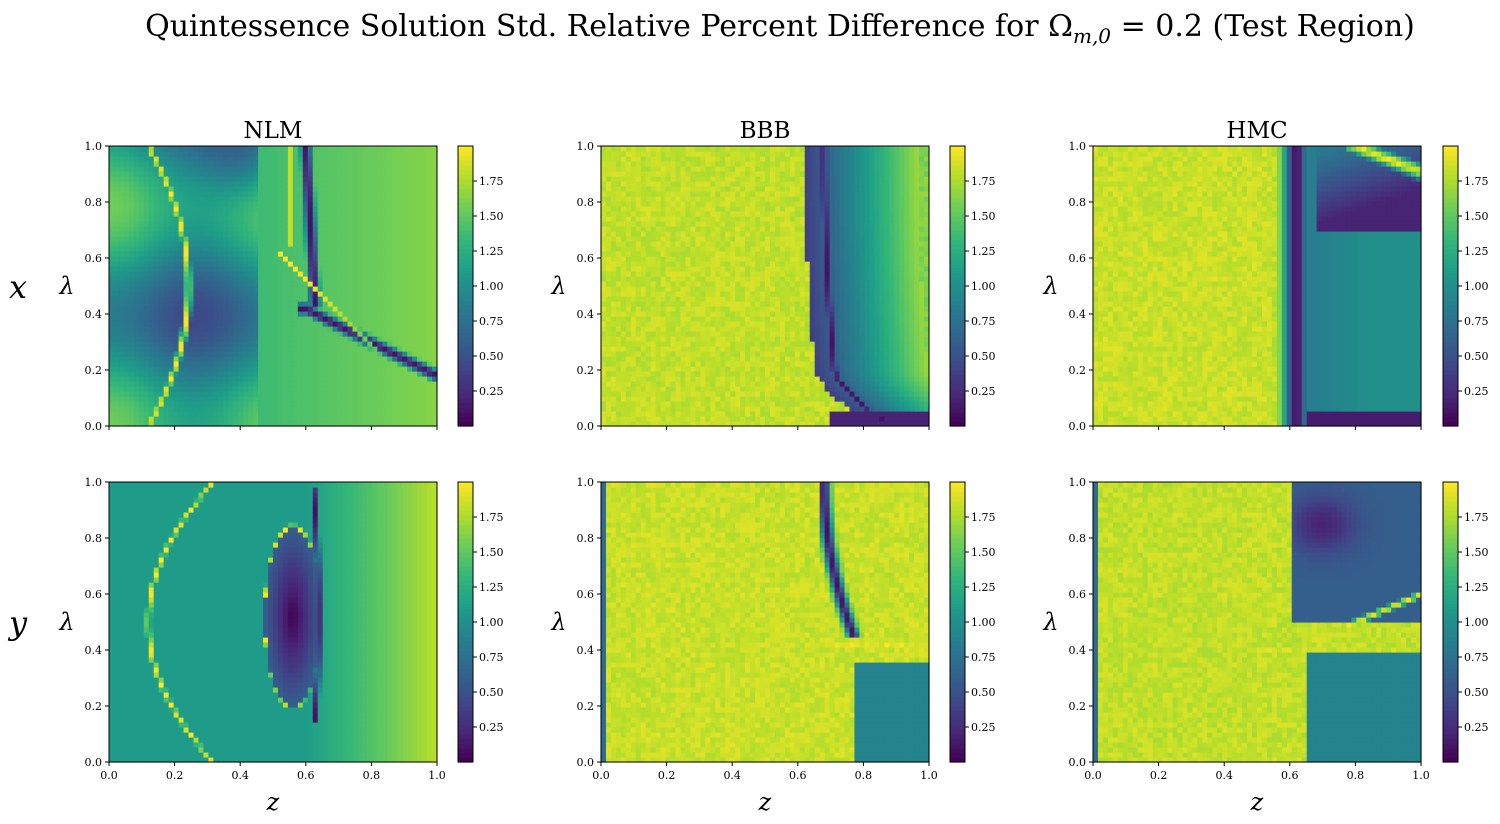 This screenshot has height=824, width=1500. What do you see at coordinates (465, 331) in the screenshot?
I see `colorbar-step` at bounding box center [465, 331].